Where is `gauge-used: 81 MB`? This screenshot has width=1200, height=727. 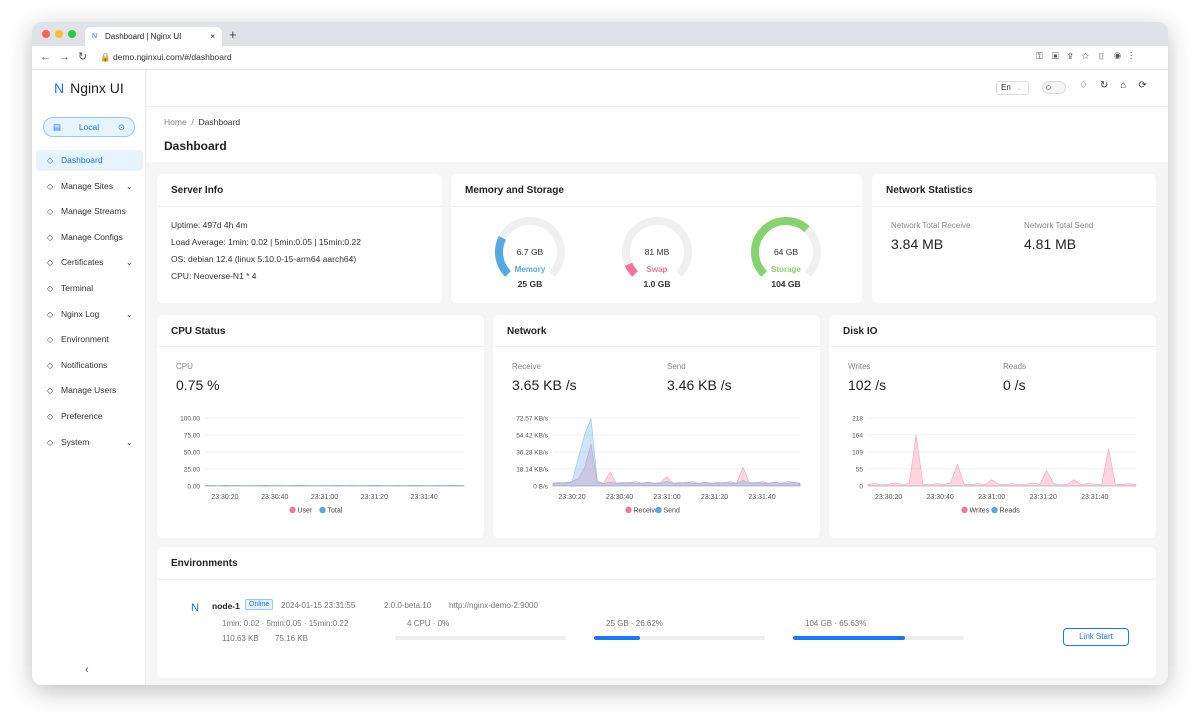 gauge-used: 81 MB is located at coordinates (657, 252).